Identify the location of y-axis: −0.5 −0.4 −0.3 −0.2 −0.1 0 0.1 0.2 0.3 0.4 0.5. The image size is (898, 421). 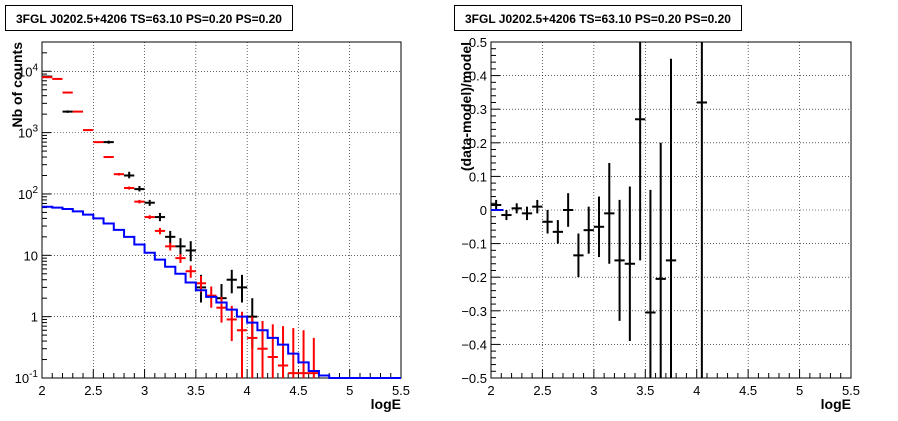
(480, 210).